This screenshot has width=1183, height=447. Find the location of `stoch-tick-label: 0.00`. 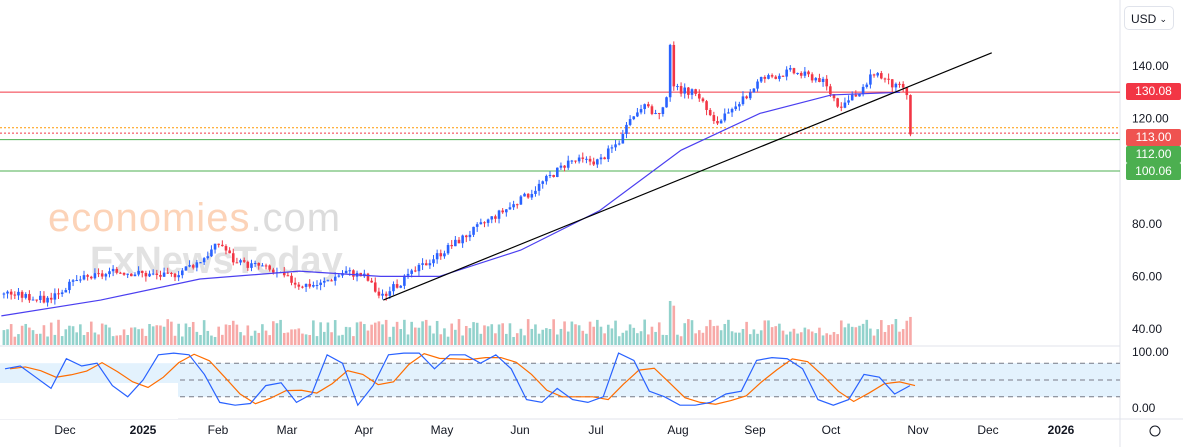

stoch-tick-label: 0.00 is located at coordinates (1144, 408).